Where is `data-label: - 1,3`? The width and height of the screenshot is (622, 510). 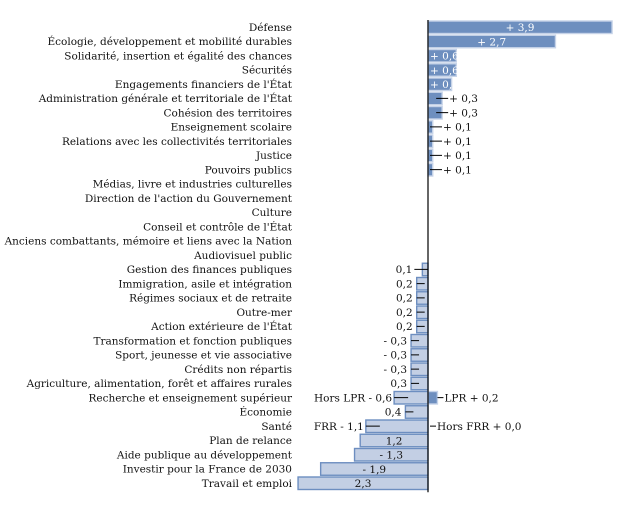 data-label: - 1,3 is located at coordinates (391, 456).